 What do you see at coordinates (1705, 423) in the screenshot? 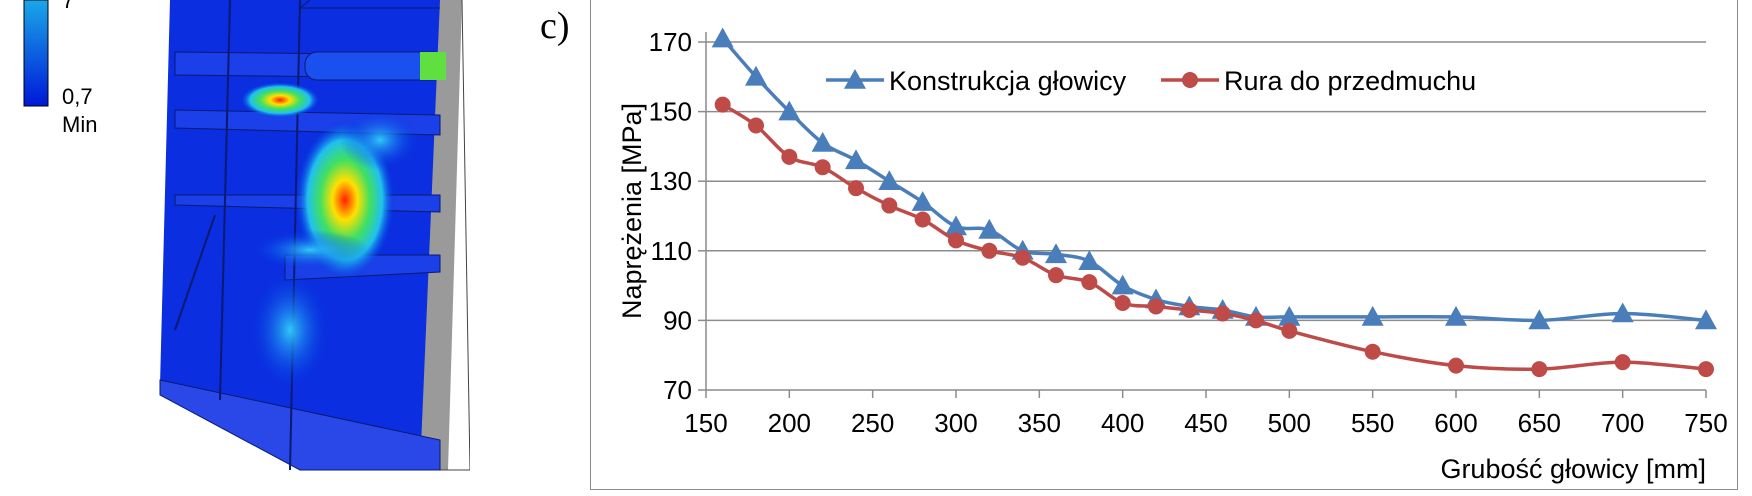
I see `x-tick-label: 750` at bounding box center [1705, 423].